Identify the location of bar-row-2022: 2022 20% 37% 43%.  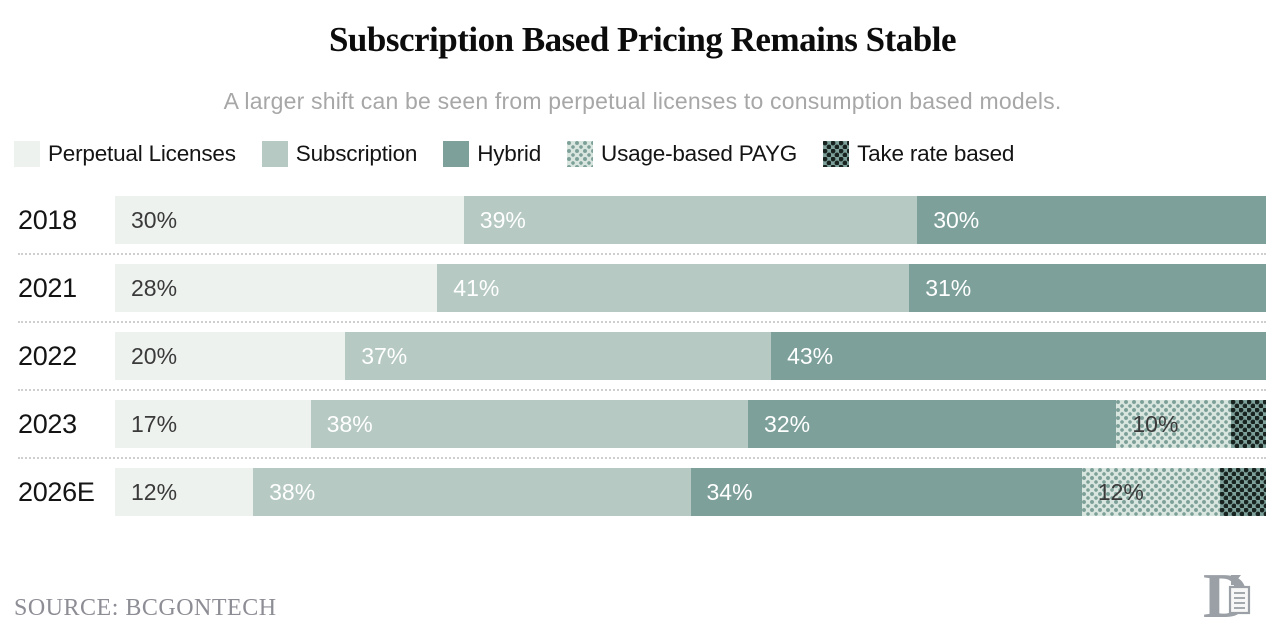
(642, 356).